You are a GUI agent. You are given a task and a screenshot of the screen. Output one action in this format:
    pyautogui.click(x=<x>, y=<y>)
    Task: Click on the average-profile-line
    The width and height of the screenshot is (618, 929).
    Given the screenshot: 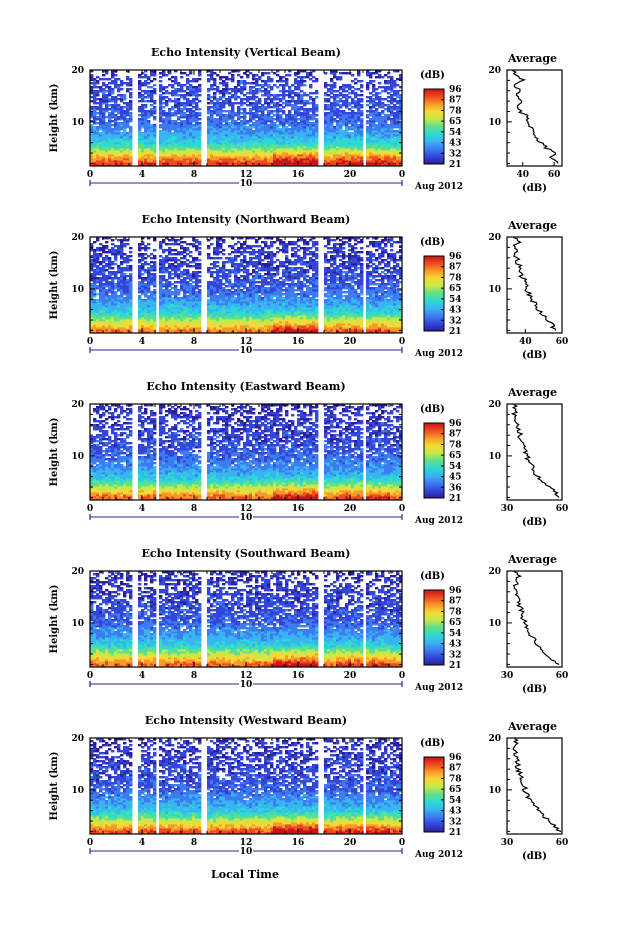 What is the action you would take?
    pyautogui.click(x=535, y=116)
    